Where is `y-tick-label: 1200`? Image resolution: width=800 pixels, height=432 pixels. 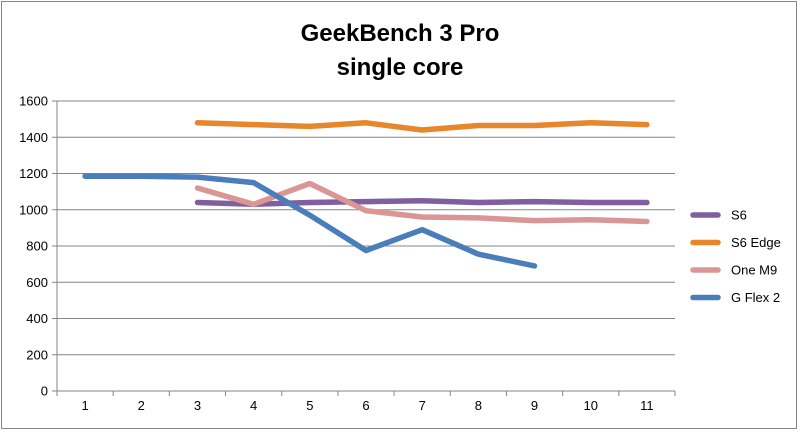
y-tick-label: 1200 is located at coordinates (33, 173).